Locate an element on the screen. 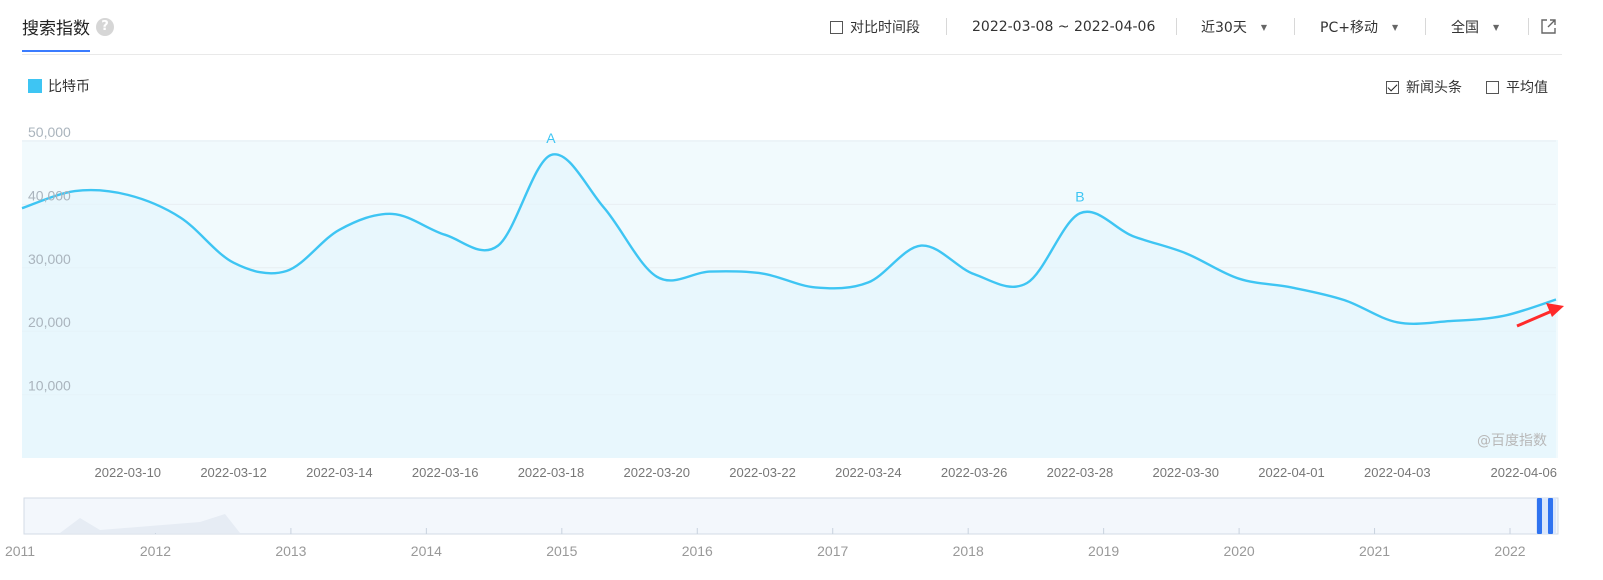 The width and height of the screenshot is (1603, 580). average-label: 平均值 is located at coordinates (1527, 88).